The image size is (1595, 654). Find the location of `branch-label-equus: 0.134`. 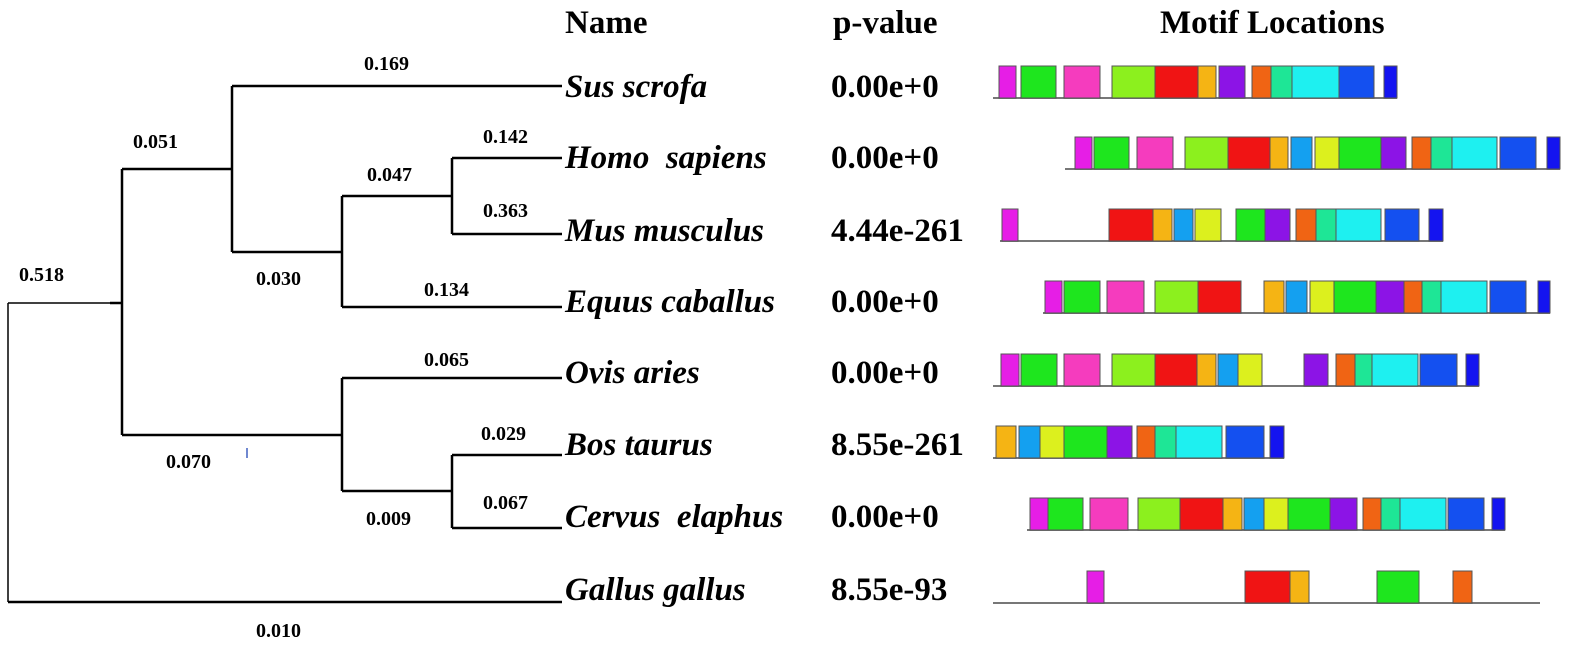

branch-label-equus: 0.134 is located at coordinates (446, 290).